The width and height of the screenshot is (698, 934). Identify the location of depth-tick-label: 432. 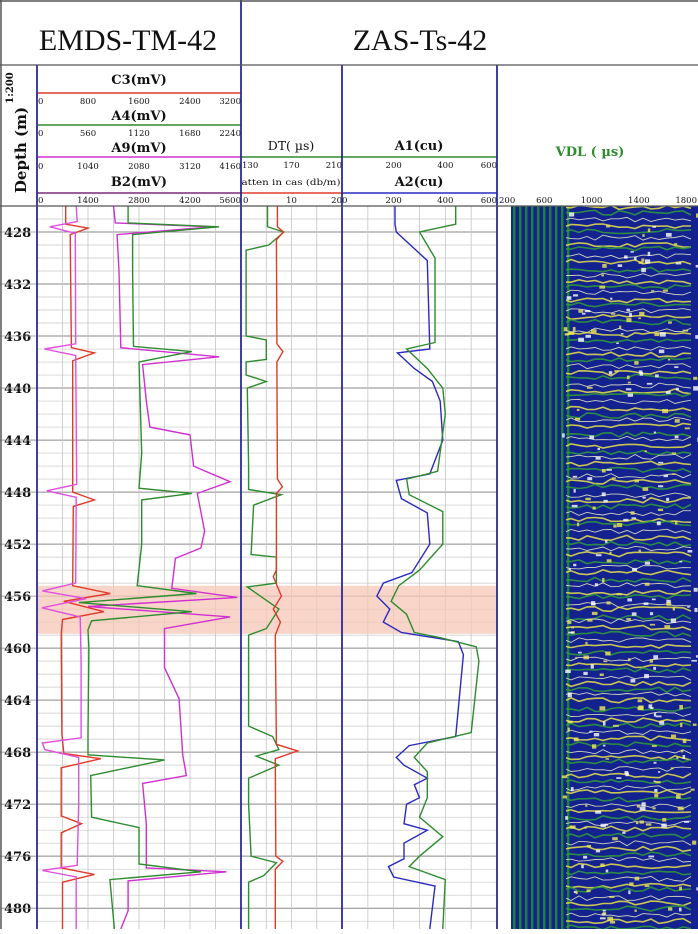
(17, 285).